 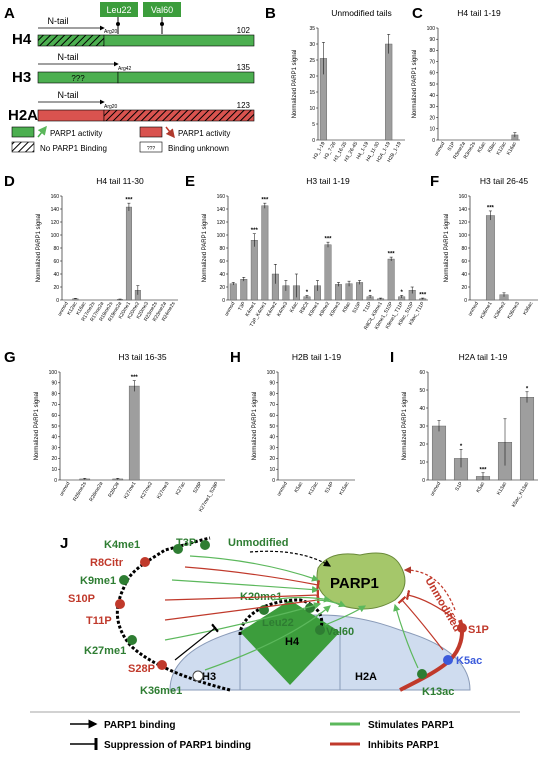 What do you see at coordinates (244, 30) in the screenshot?
I see `h4-length-label: 102` at bounding box center [244, 30].